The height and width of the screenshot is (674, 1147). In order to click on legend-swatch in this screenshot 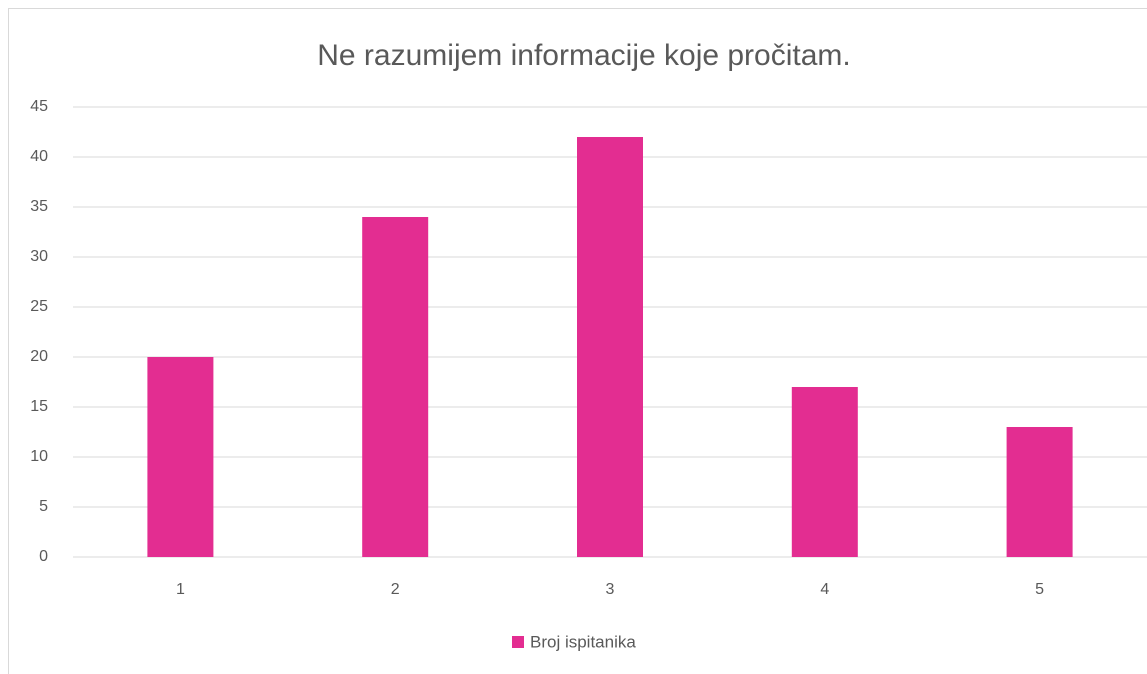, I will do `click(518, 642)`.